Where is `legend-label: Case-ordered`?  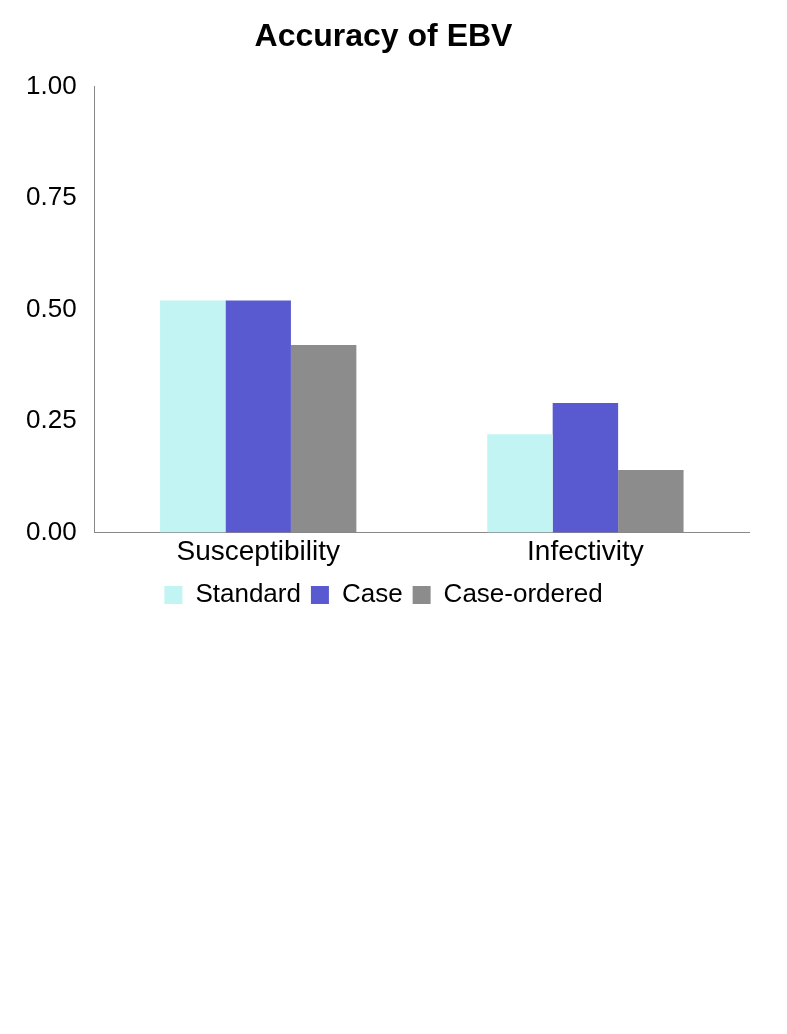
legend-label: Case-ordered is located at coordinates (523, 593).